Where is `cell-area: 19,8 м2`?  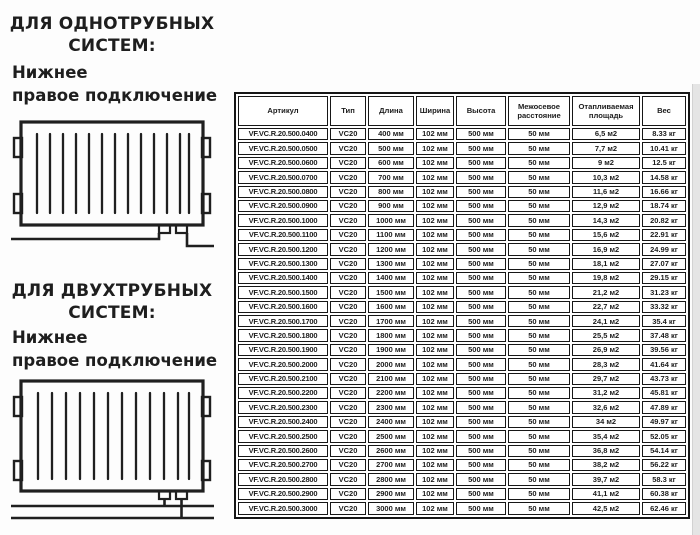 cell-area: 19,8 м2 is located at coordinates (606, 278).